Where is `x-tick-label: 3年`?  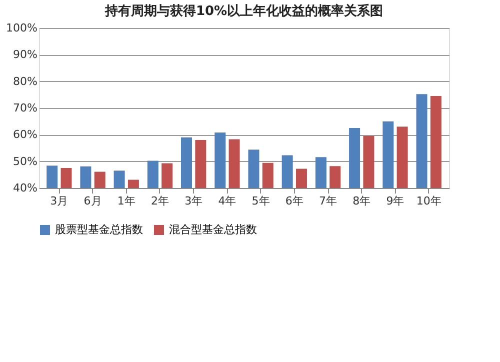
x-tick-label: 3年 is located at coordinates (193, 201).